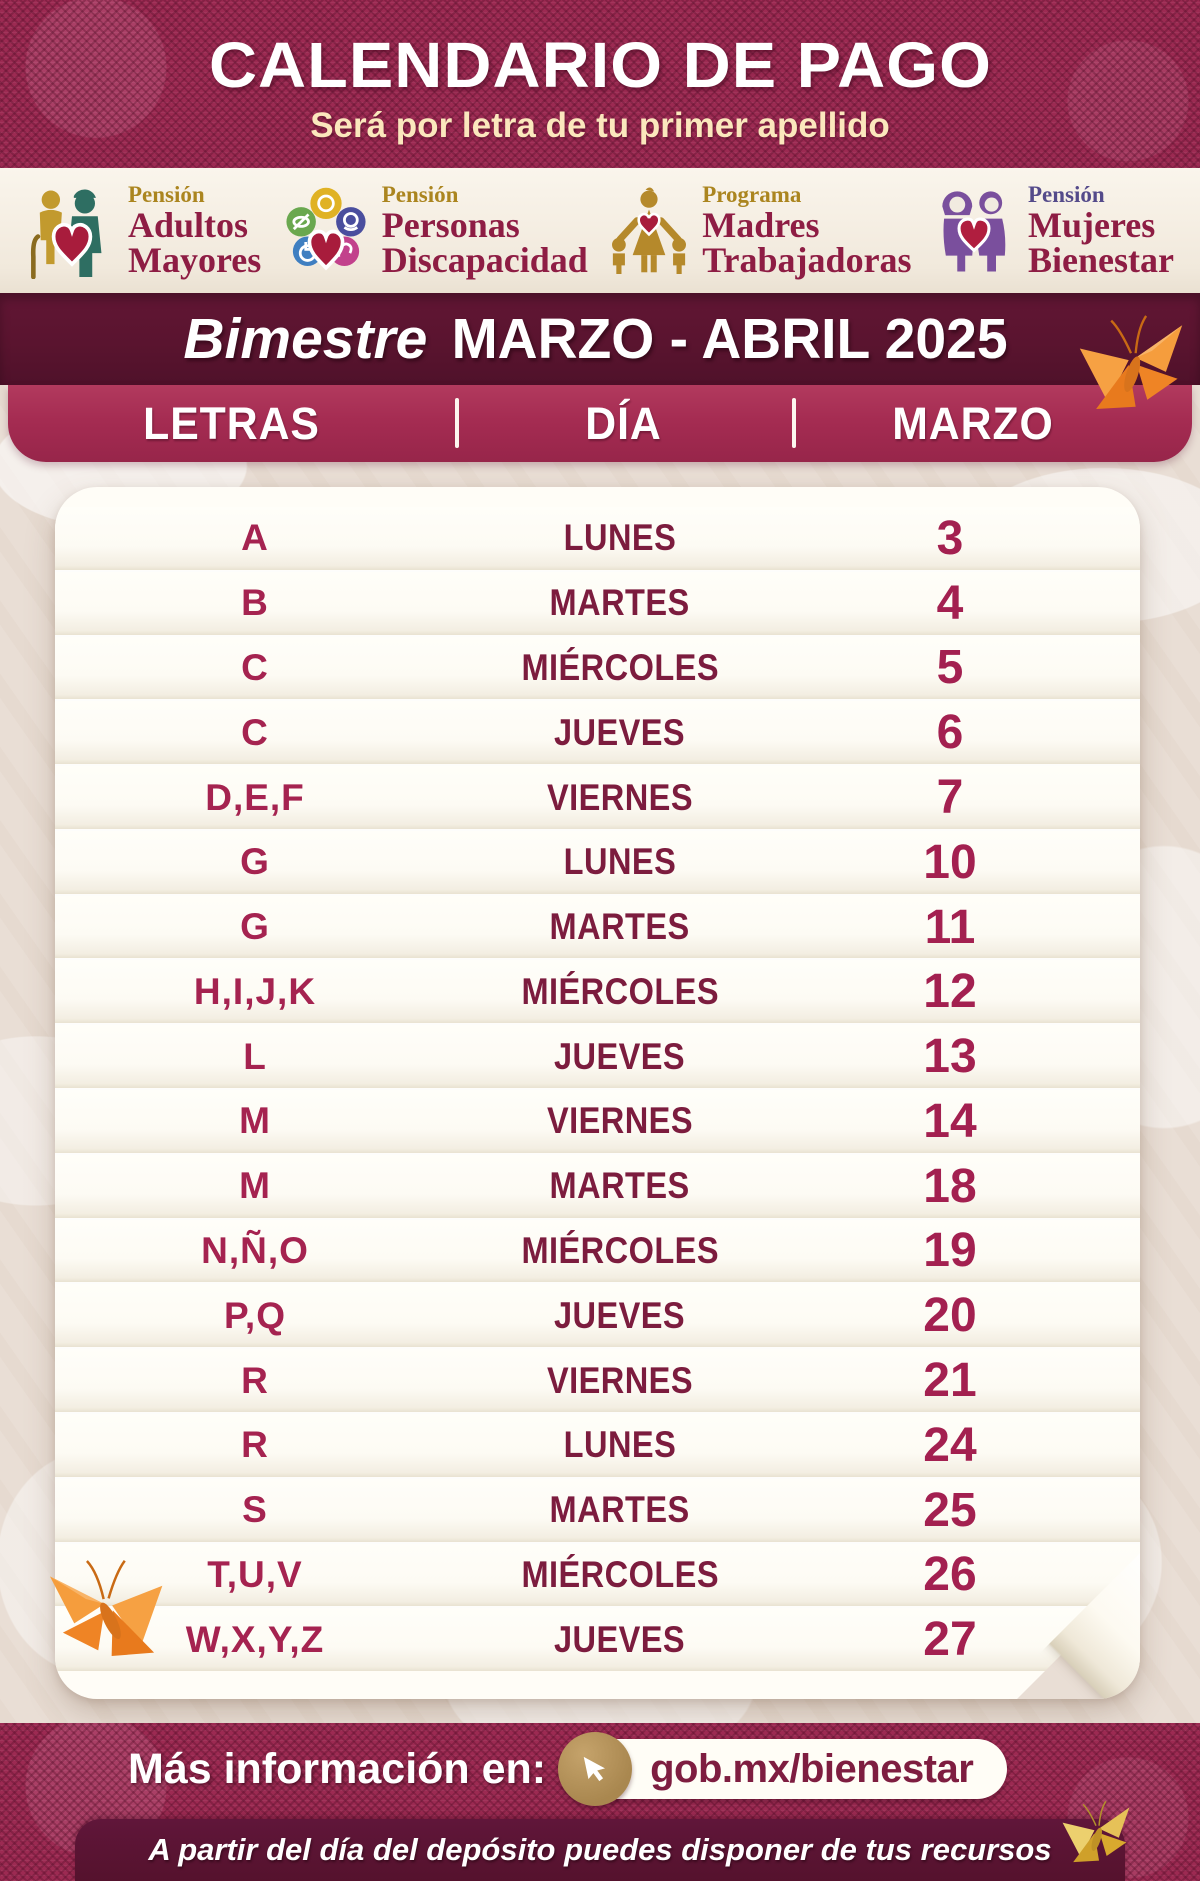 This screenshot has height=1881, width=1200. I want to click on elderly-couple-icon, so click(72, 231).